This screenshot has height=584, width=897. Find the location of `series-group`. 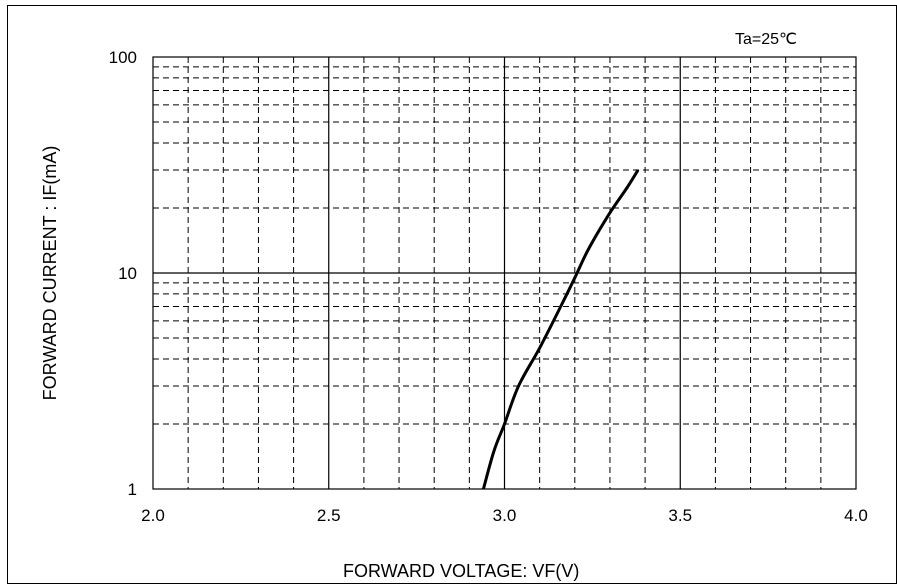

series-group is located at coordinates (560, 329).